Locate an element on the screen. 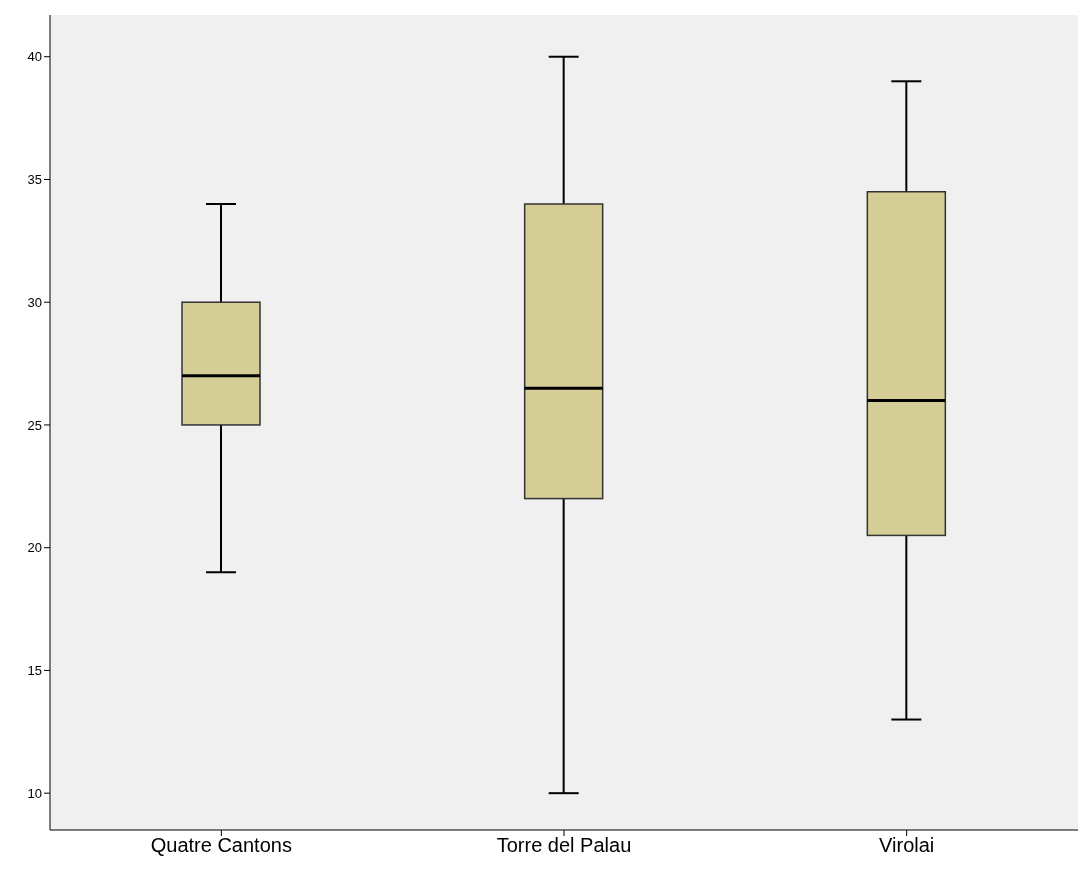  y-tick-label: 10 is located at coordinates (34, 793).